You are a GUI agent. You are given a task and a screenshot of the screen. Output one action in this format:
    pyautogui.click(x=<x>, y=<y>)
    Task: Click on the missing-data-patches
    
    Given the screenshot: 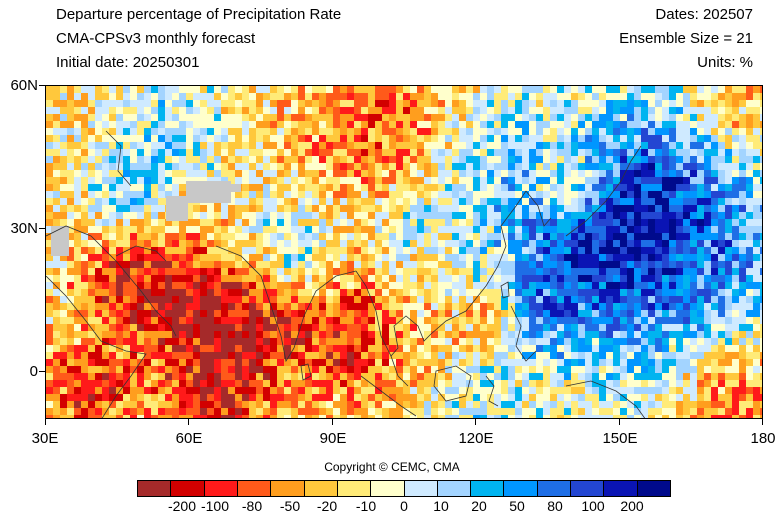 What is the action you would take?
    pyautogui.click(x=146, y=218)
    